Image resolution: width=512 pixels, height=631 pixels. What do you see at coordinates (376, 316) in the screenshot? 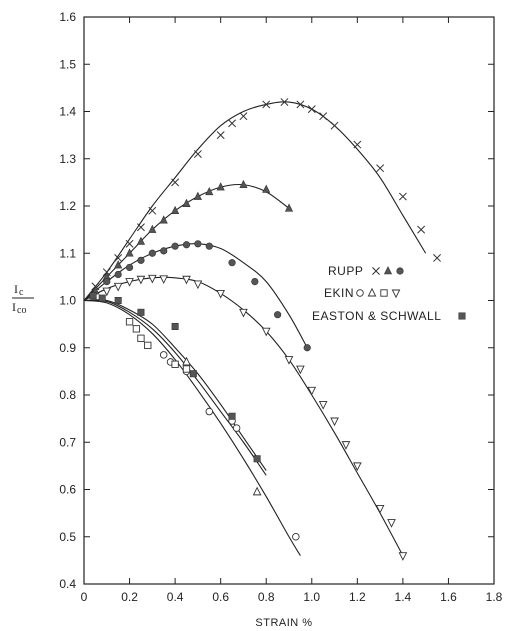
I see `legend-label-easton-schwall: EASTON & SCHWALL` at bounding box center [376, 316].